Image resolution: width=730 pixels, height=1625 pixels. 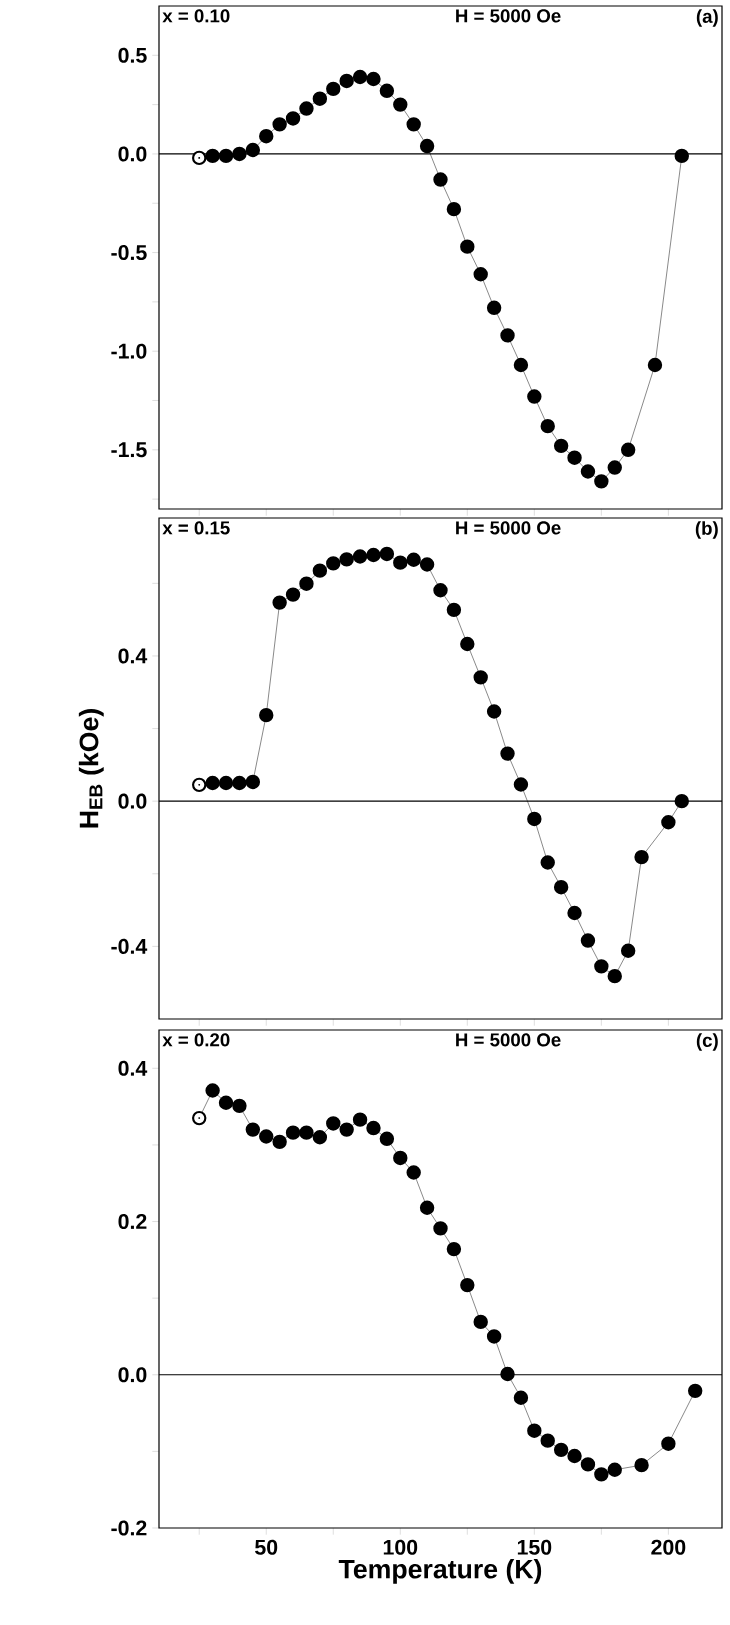 What do you see at coordinates (196, 528) in the screenshot?
I see `annotation: x = 0.15` at bounding box center [196, 528].